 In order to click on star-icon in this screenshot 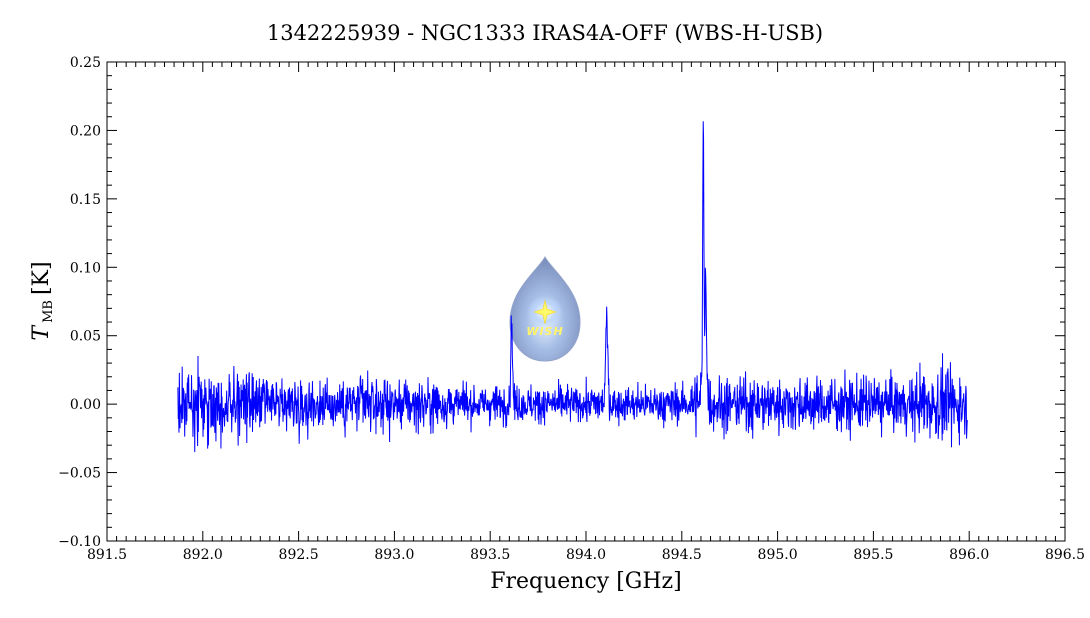, I will do `click(545, 312)`.